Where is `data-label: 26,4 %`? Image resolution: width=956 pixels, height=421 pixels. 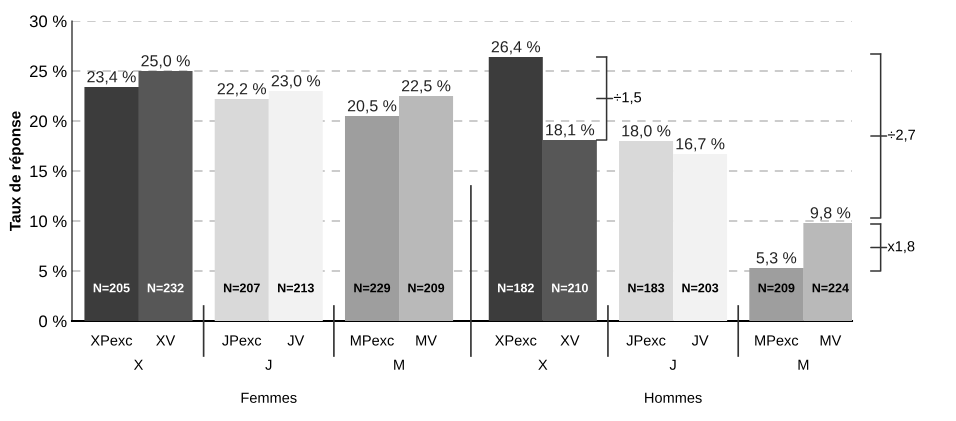 data-label: 26,4 % is located at coordinates (516, 47).